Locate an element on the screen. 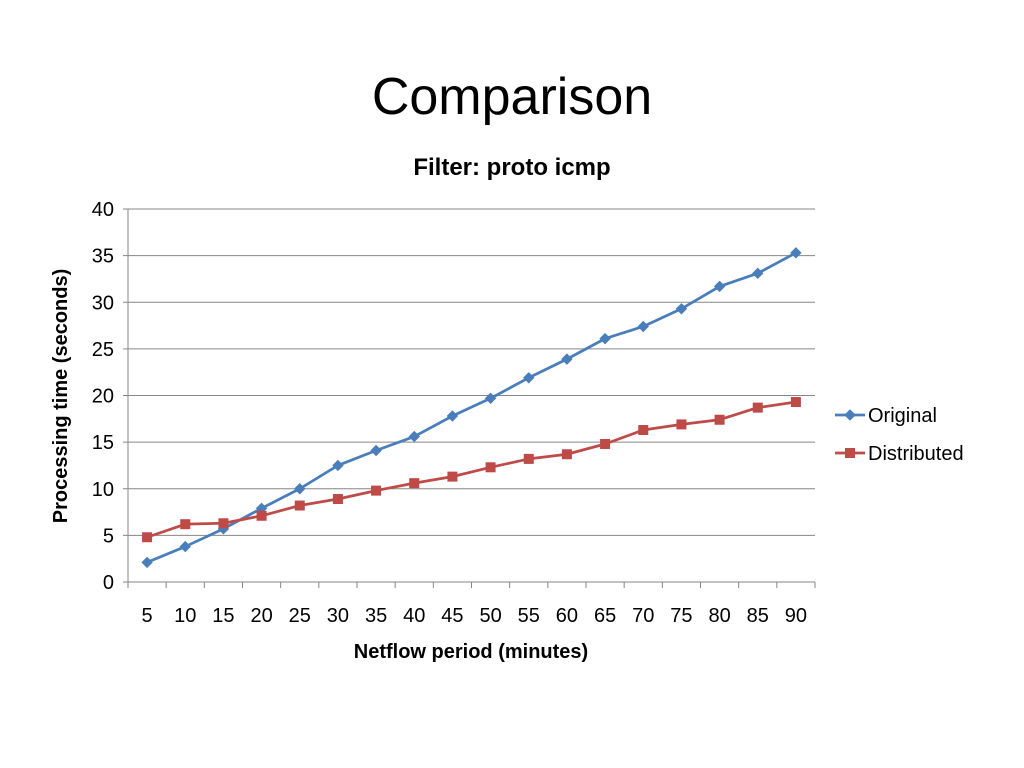 This screenshot has height=768, width=1024. legend: Original Distributed is located at coordinates (899, 435).